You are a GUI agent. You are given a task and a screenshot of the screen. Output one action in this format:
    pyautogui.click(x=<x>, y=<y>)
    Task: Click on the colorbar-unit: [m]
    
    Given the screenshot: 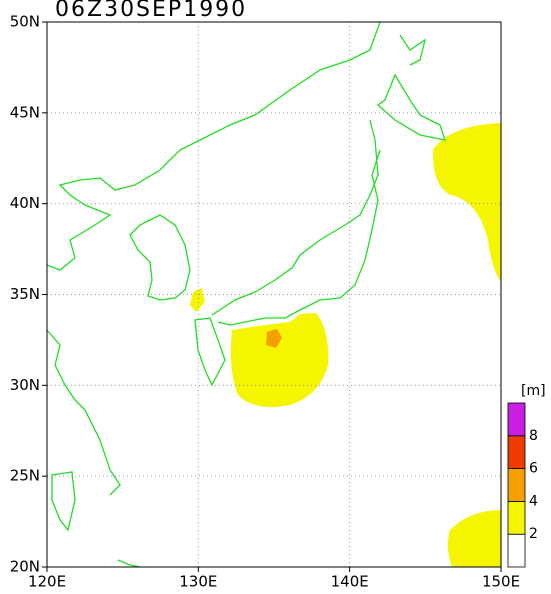 What is the action you would take?
    pyautogui.click(x=533, y=391)
    